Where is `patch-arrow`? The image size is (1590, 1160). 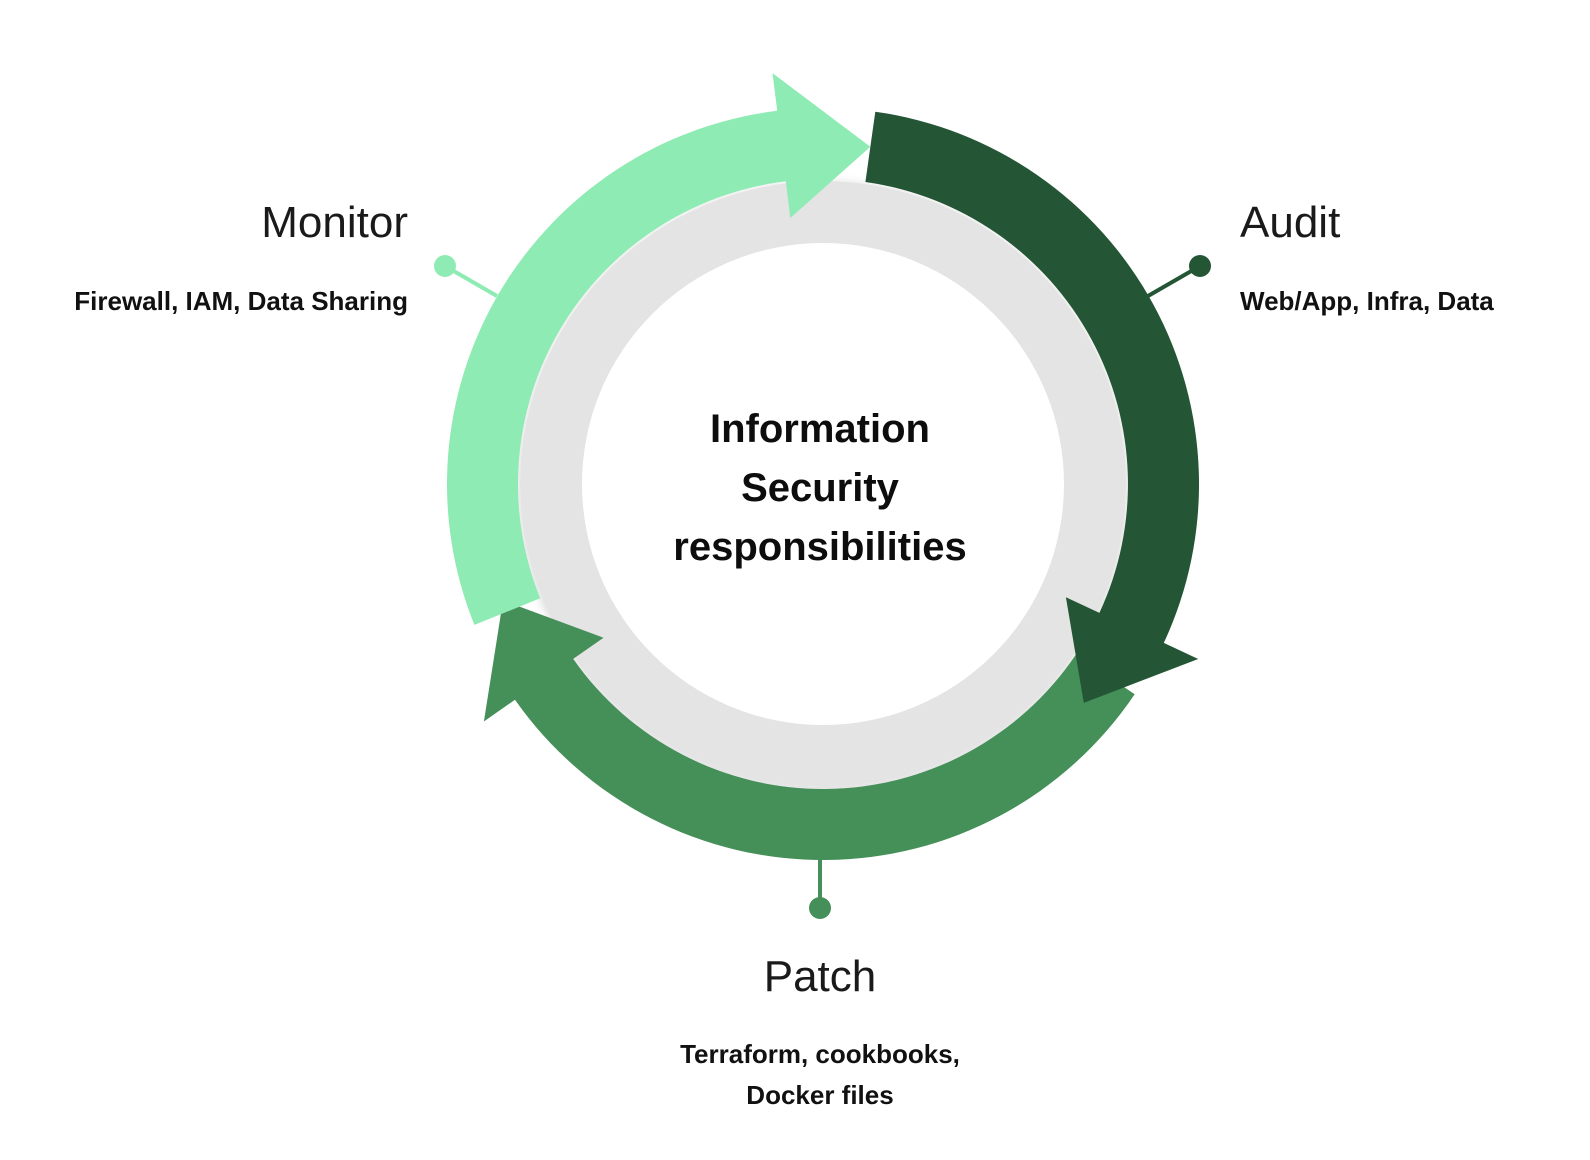 patch-arrow is located at coordinates (809, 730).